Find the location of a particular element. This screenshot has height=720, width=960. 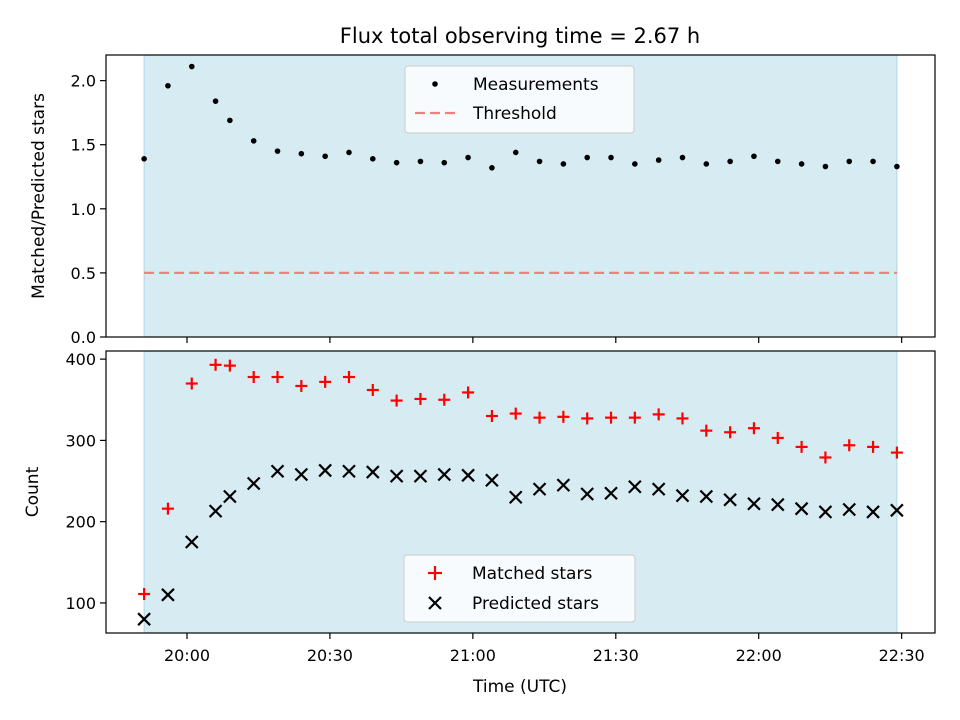

ratio-y-axis-label: Matched/Predicted stars is located at coordinates (39, 196).